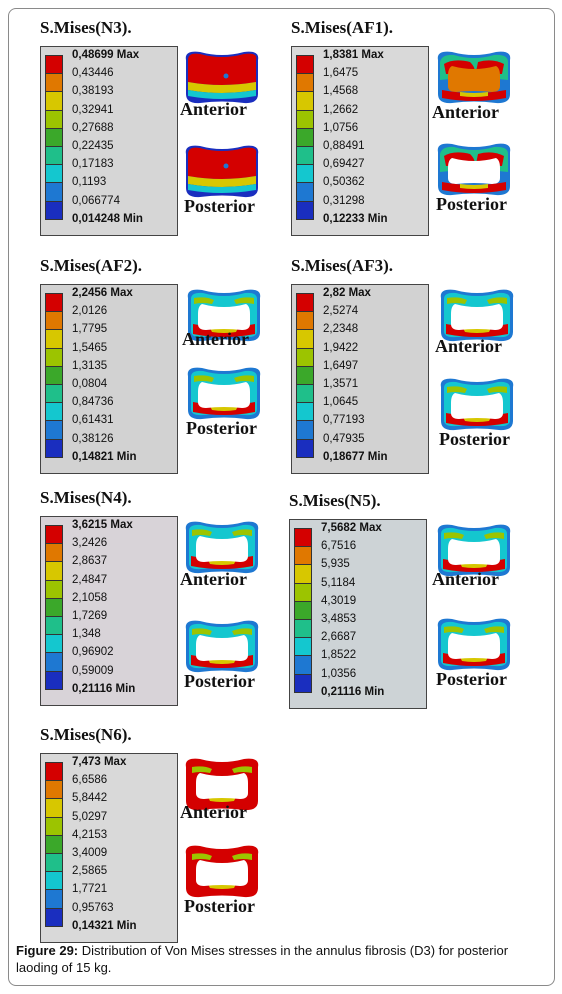  Describe the element at coordinates (89, 182) in the screenshot. I see `legend-value-label: 0,1193` at that location.